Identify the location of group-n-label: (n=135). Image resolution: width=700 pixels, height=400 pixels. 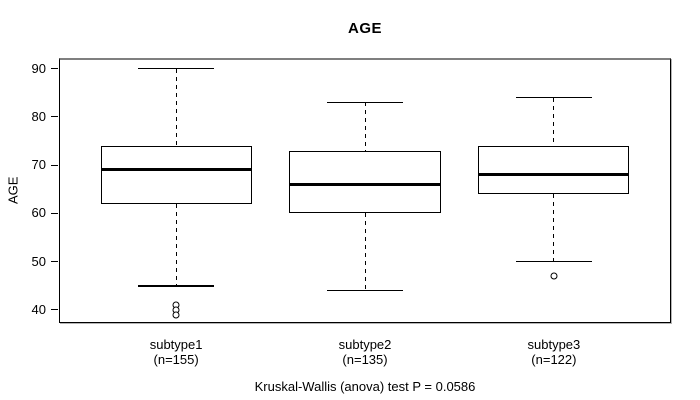
(365, 359).